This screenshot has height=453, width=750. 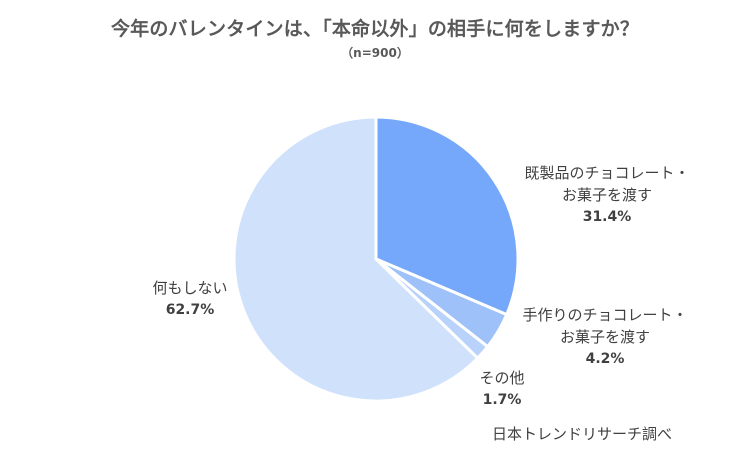 I want to click on label-handmade: 手作りのチョコレート・ お菓子を渡す 4.2%, so click(x=605, y=337).